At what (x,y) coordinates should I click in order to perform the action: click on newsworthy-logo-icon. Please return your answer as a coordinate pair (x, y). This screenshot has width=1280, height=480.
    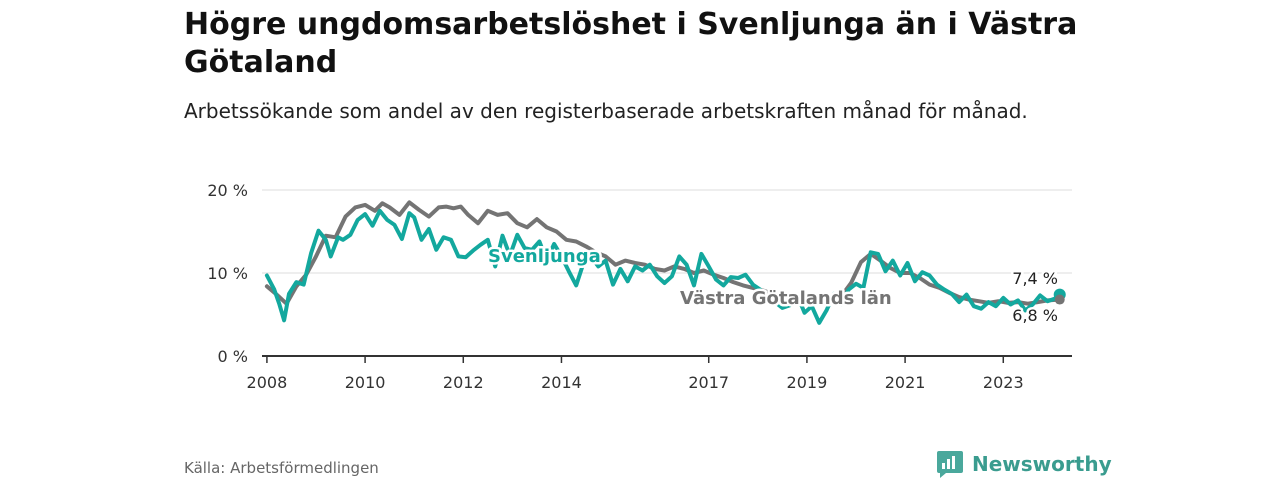
    Looking at the image, I should click on (950, 464).